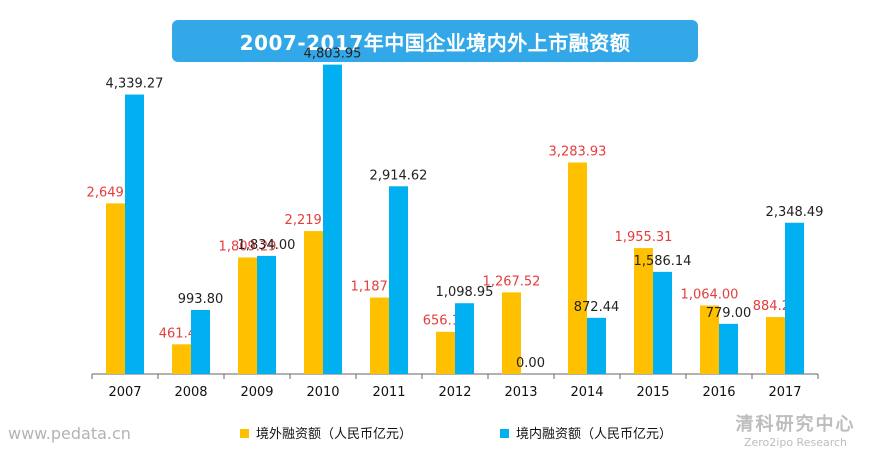 This screenshot has width=870, height=459. Describe the element at coordinates (784, 392) in the screenshot. I see `x-tick-label: 2017` at that location.